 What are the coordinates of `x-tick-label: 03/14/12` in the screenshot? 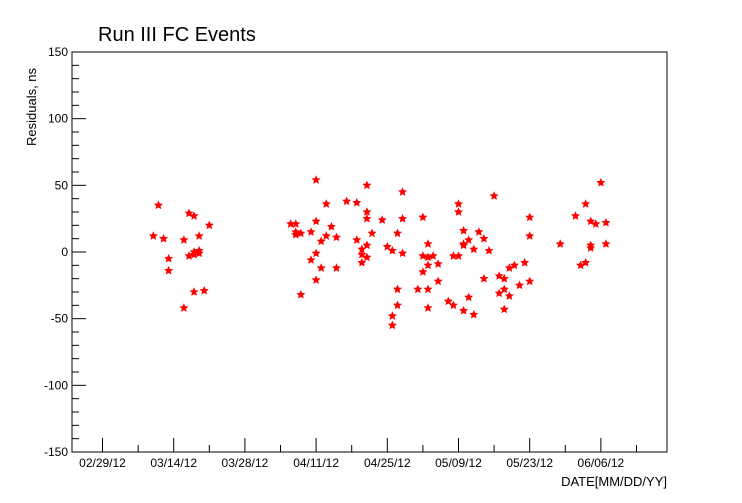 It's located at (173, 463).